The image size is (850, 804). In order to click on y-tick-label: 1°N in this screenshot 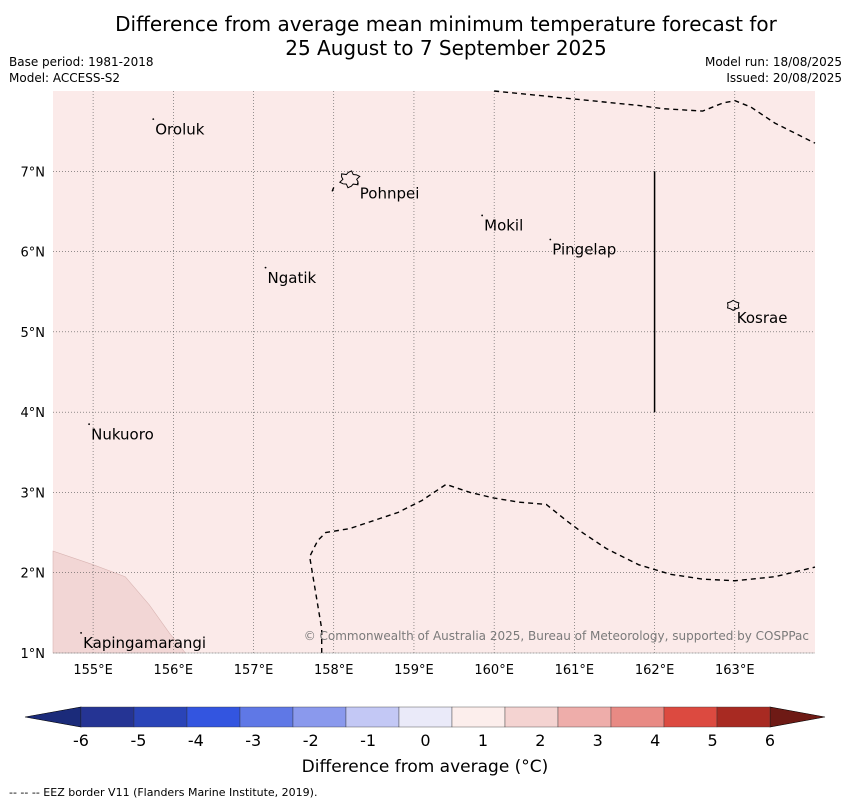, I will do `click(33, 654)`.